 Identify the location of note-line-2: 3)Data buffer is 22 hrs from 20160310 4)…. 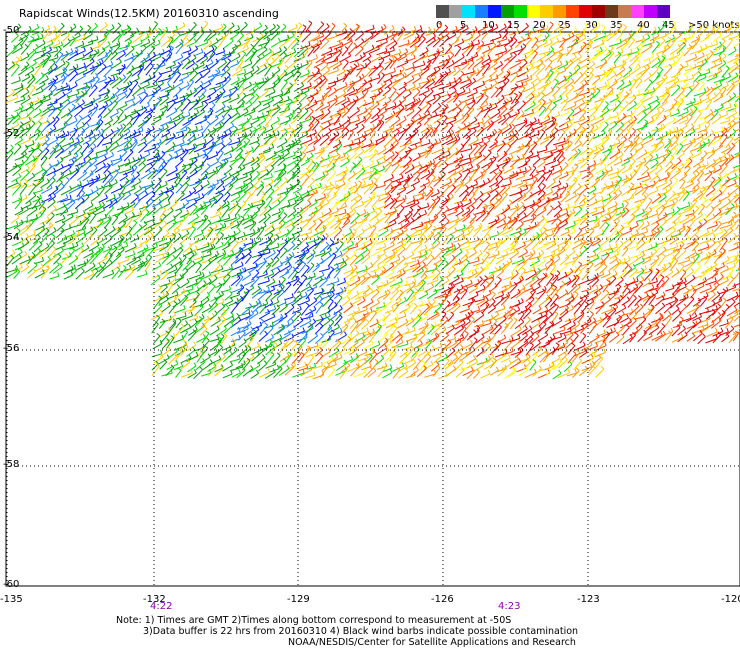
(361, 631).